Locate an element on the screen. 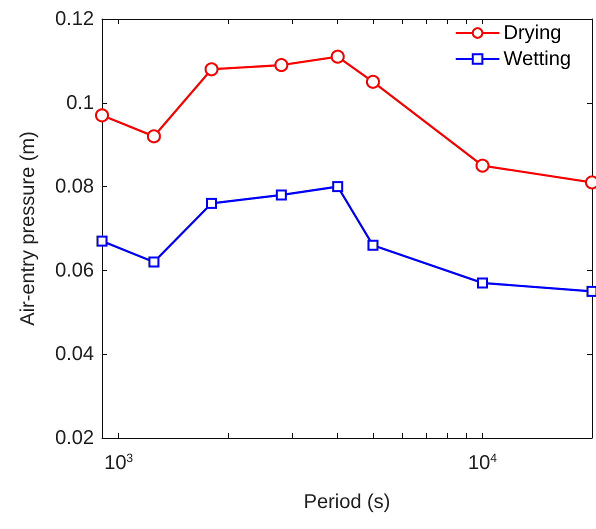 This screenshot has width=596, height=529. y-tick-label: 0.1 is located at coordinates (80, 103).